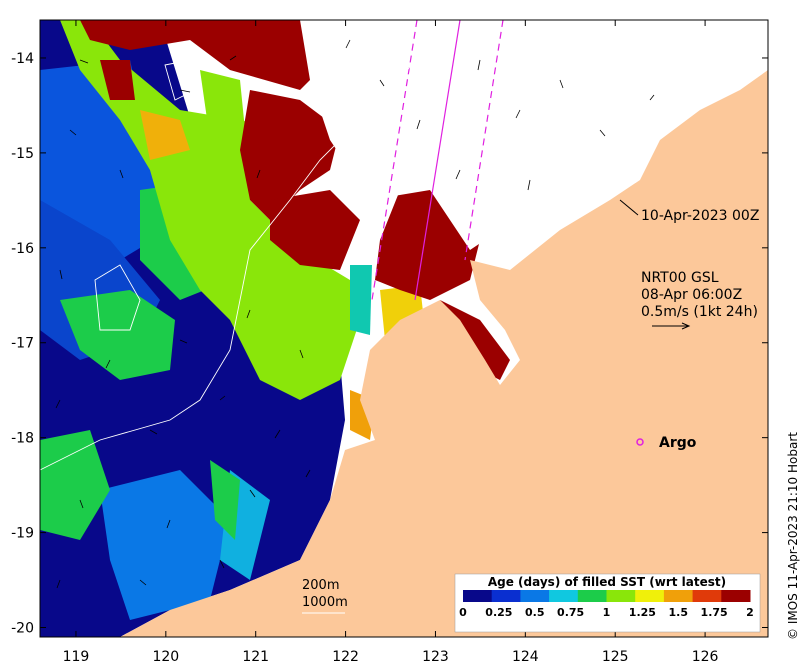 The width and height of the screenshot is (810, 672). I want to click on x-tick-label: 123, so click(435, 657).